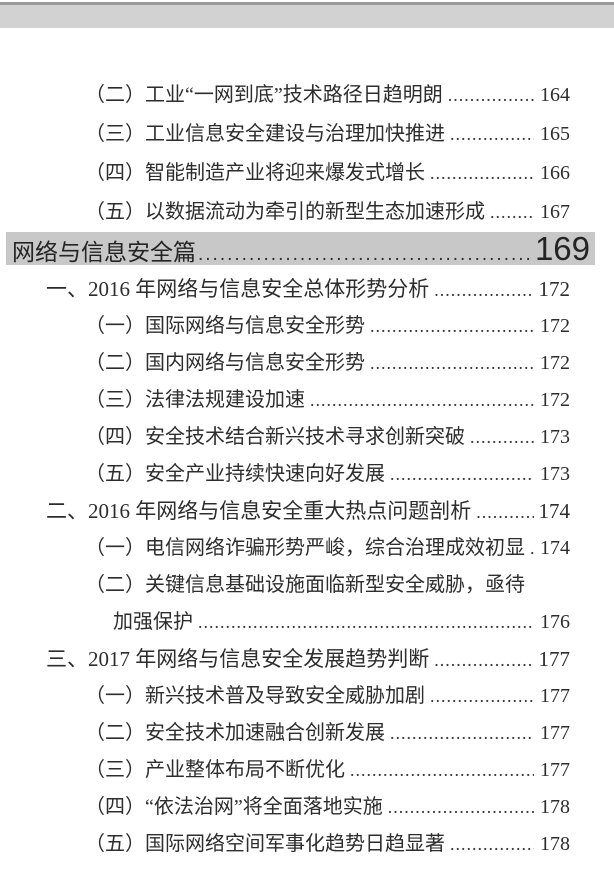 The height and width of the screenshot is (882, 614). I want to click on entry-text: （二）关键信息基础设施面临新型安全威胁，亟待, so click(305, 585).